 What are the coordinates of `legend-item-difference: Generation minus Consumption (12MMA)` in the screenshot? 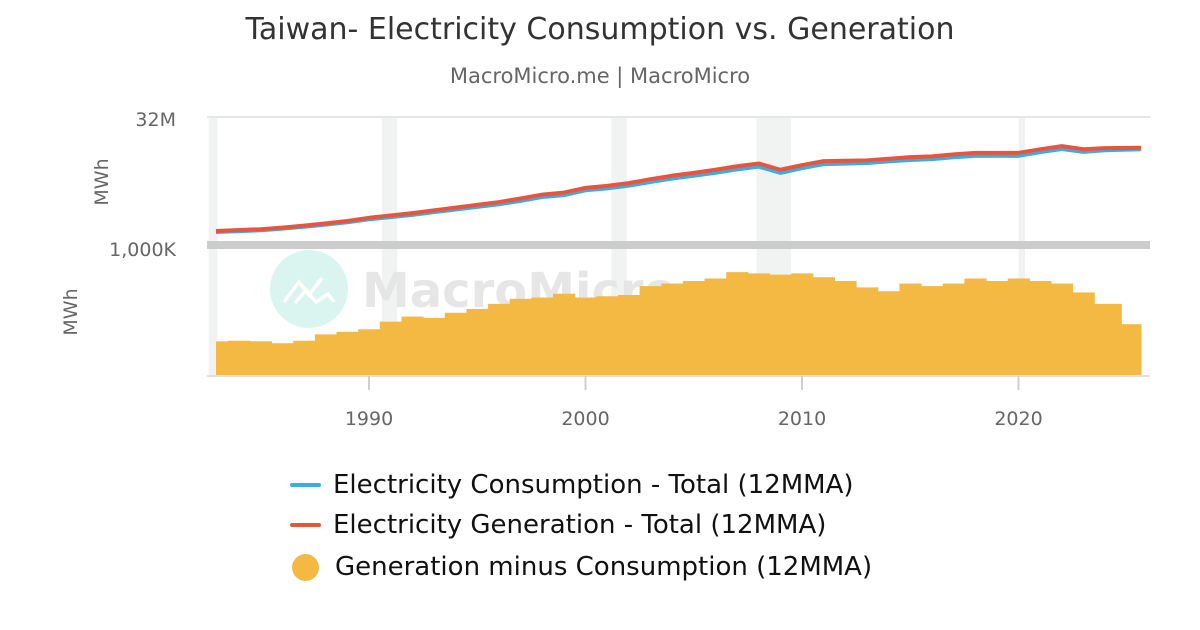 It's located at (581, 567).